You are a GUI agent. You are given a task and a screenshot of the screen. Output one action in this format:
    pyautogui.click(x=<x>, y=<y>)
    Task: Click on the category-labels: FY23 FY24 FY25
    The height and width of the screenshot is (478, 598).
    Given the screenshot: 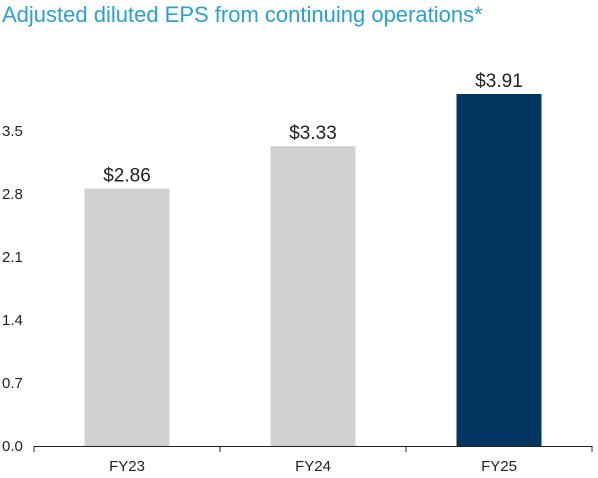 What is the action you would take?
    pyautogui.click(x=313, y=466)
    